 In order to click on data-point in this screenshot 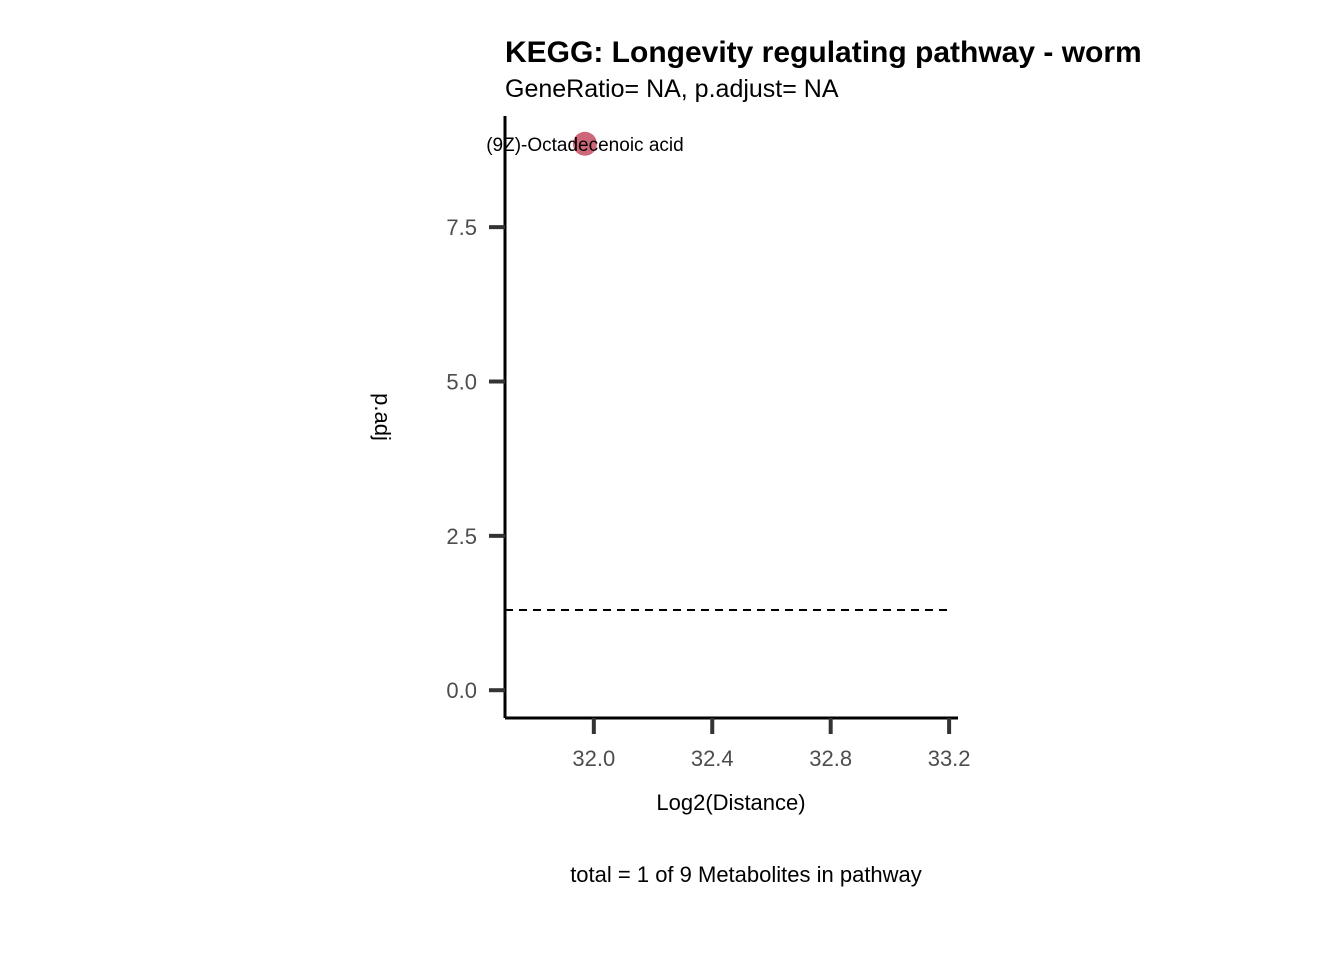, I will do `click(584, 143)`.